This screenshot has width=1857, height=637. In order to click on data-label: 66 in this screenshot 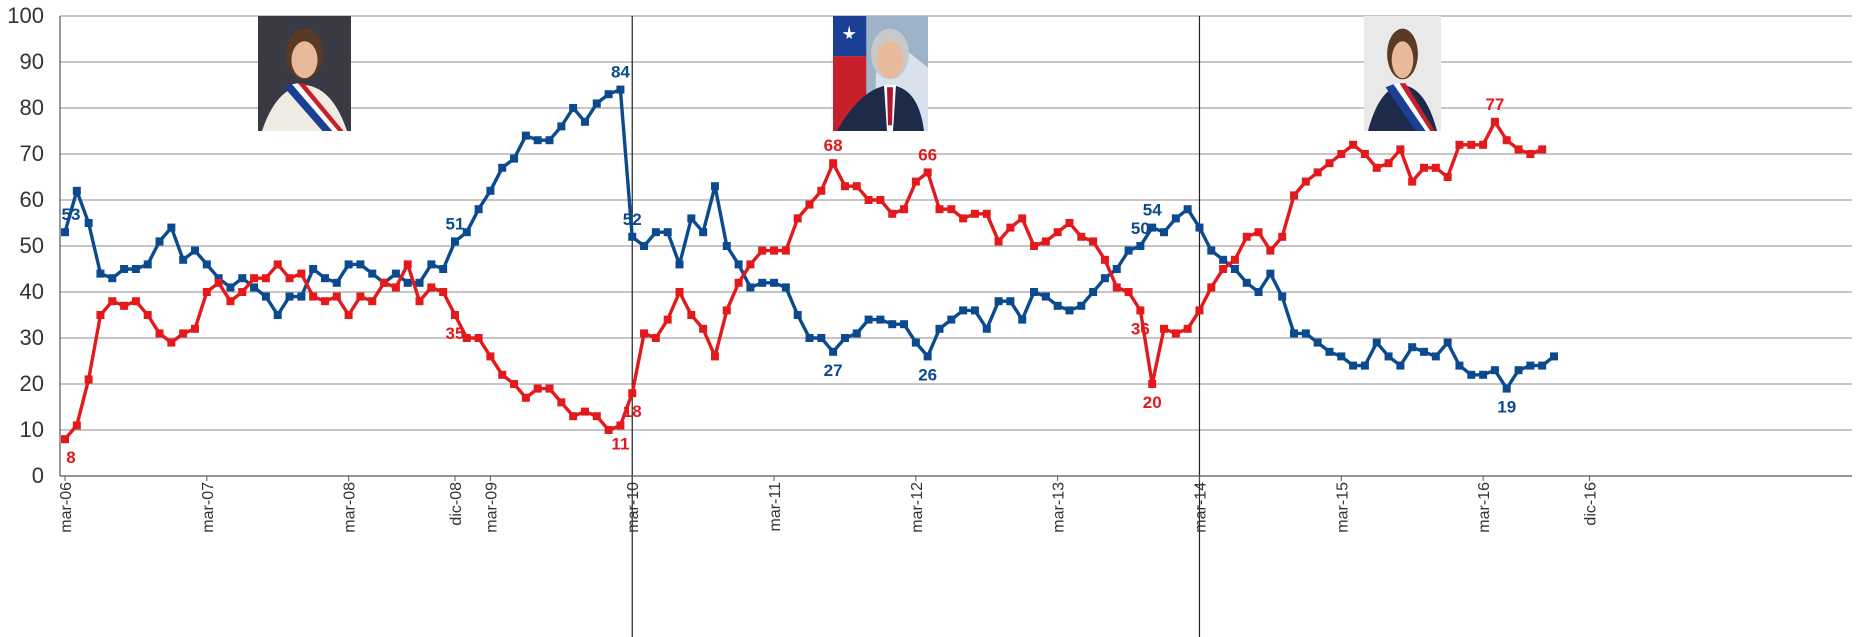, I will do `click(927, 154)`.